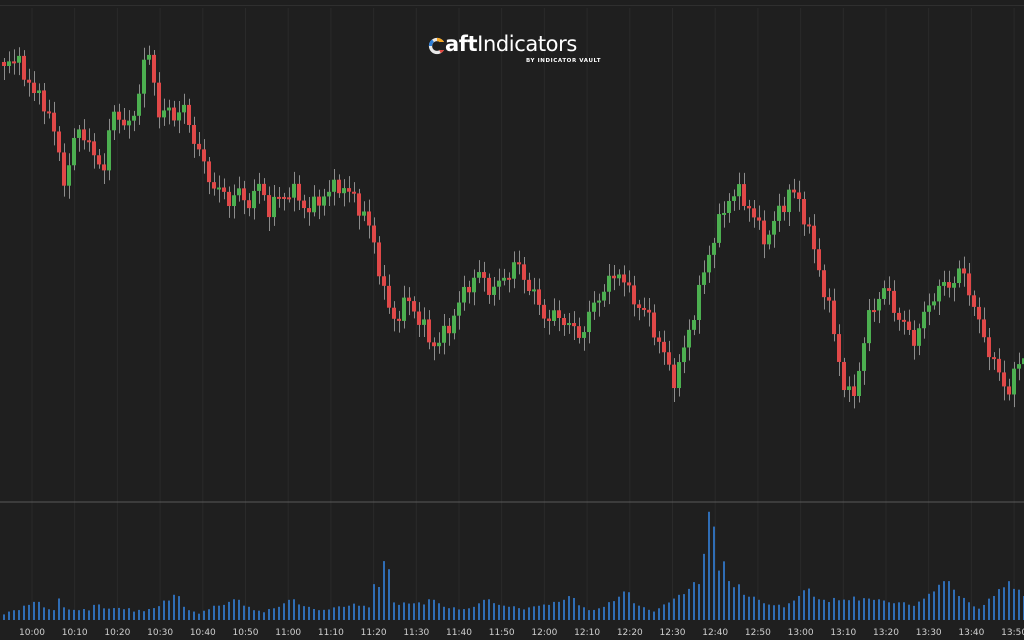 The width and height of the screenshot is (1024, 640). I want to click on time-tick-label: 12:50, so click(758, 633).